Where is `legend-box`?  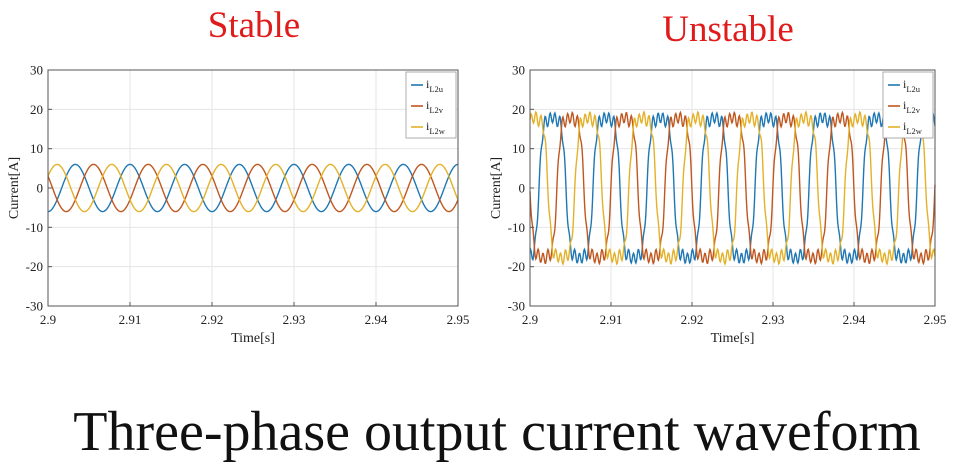 legend-box is located at coordinates (431, 105).